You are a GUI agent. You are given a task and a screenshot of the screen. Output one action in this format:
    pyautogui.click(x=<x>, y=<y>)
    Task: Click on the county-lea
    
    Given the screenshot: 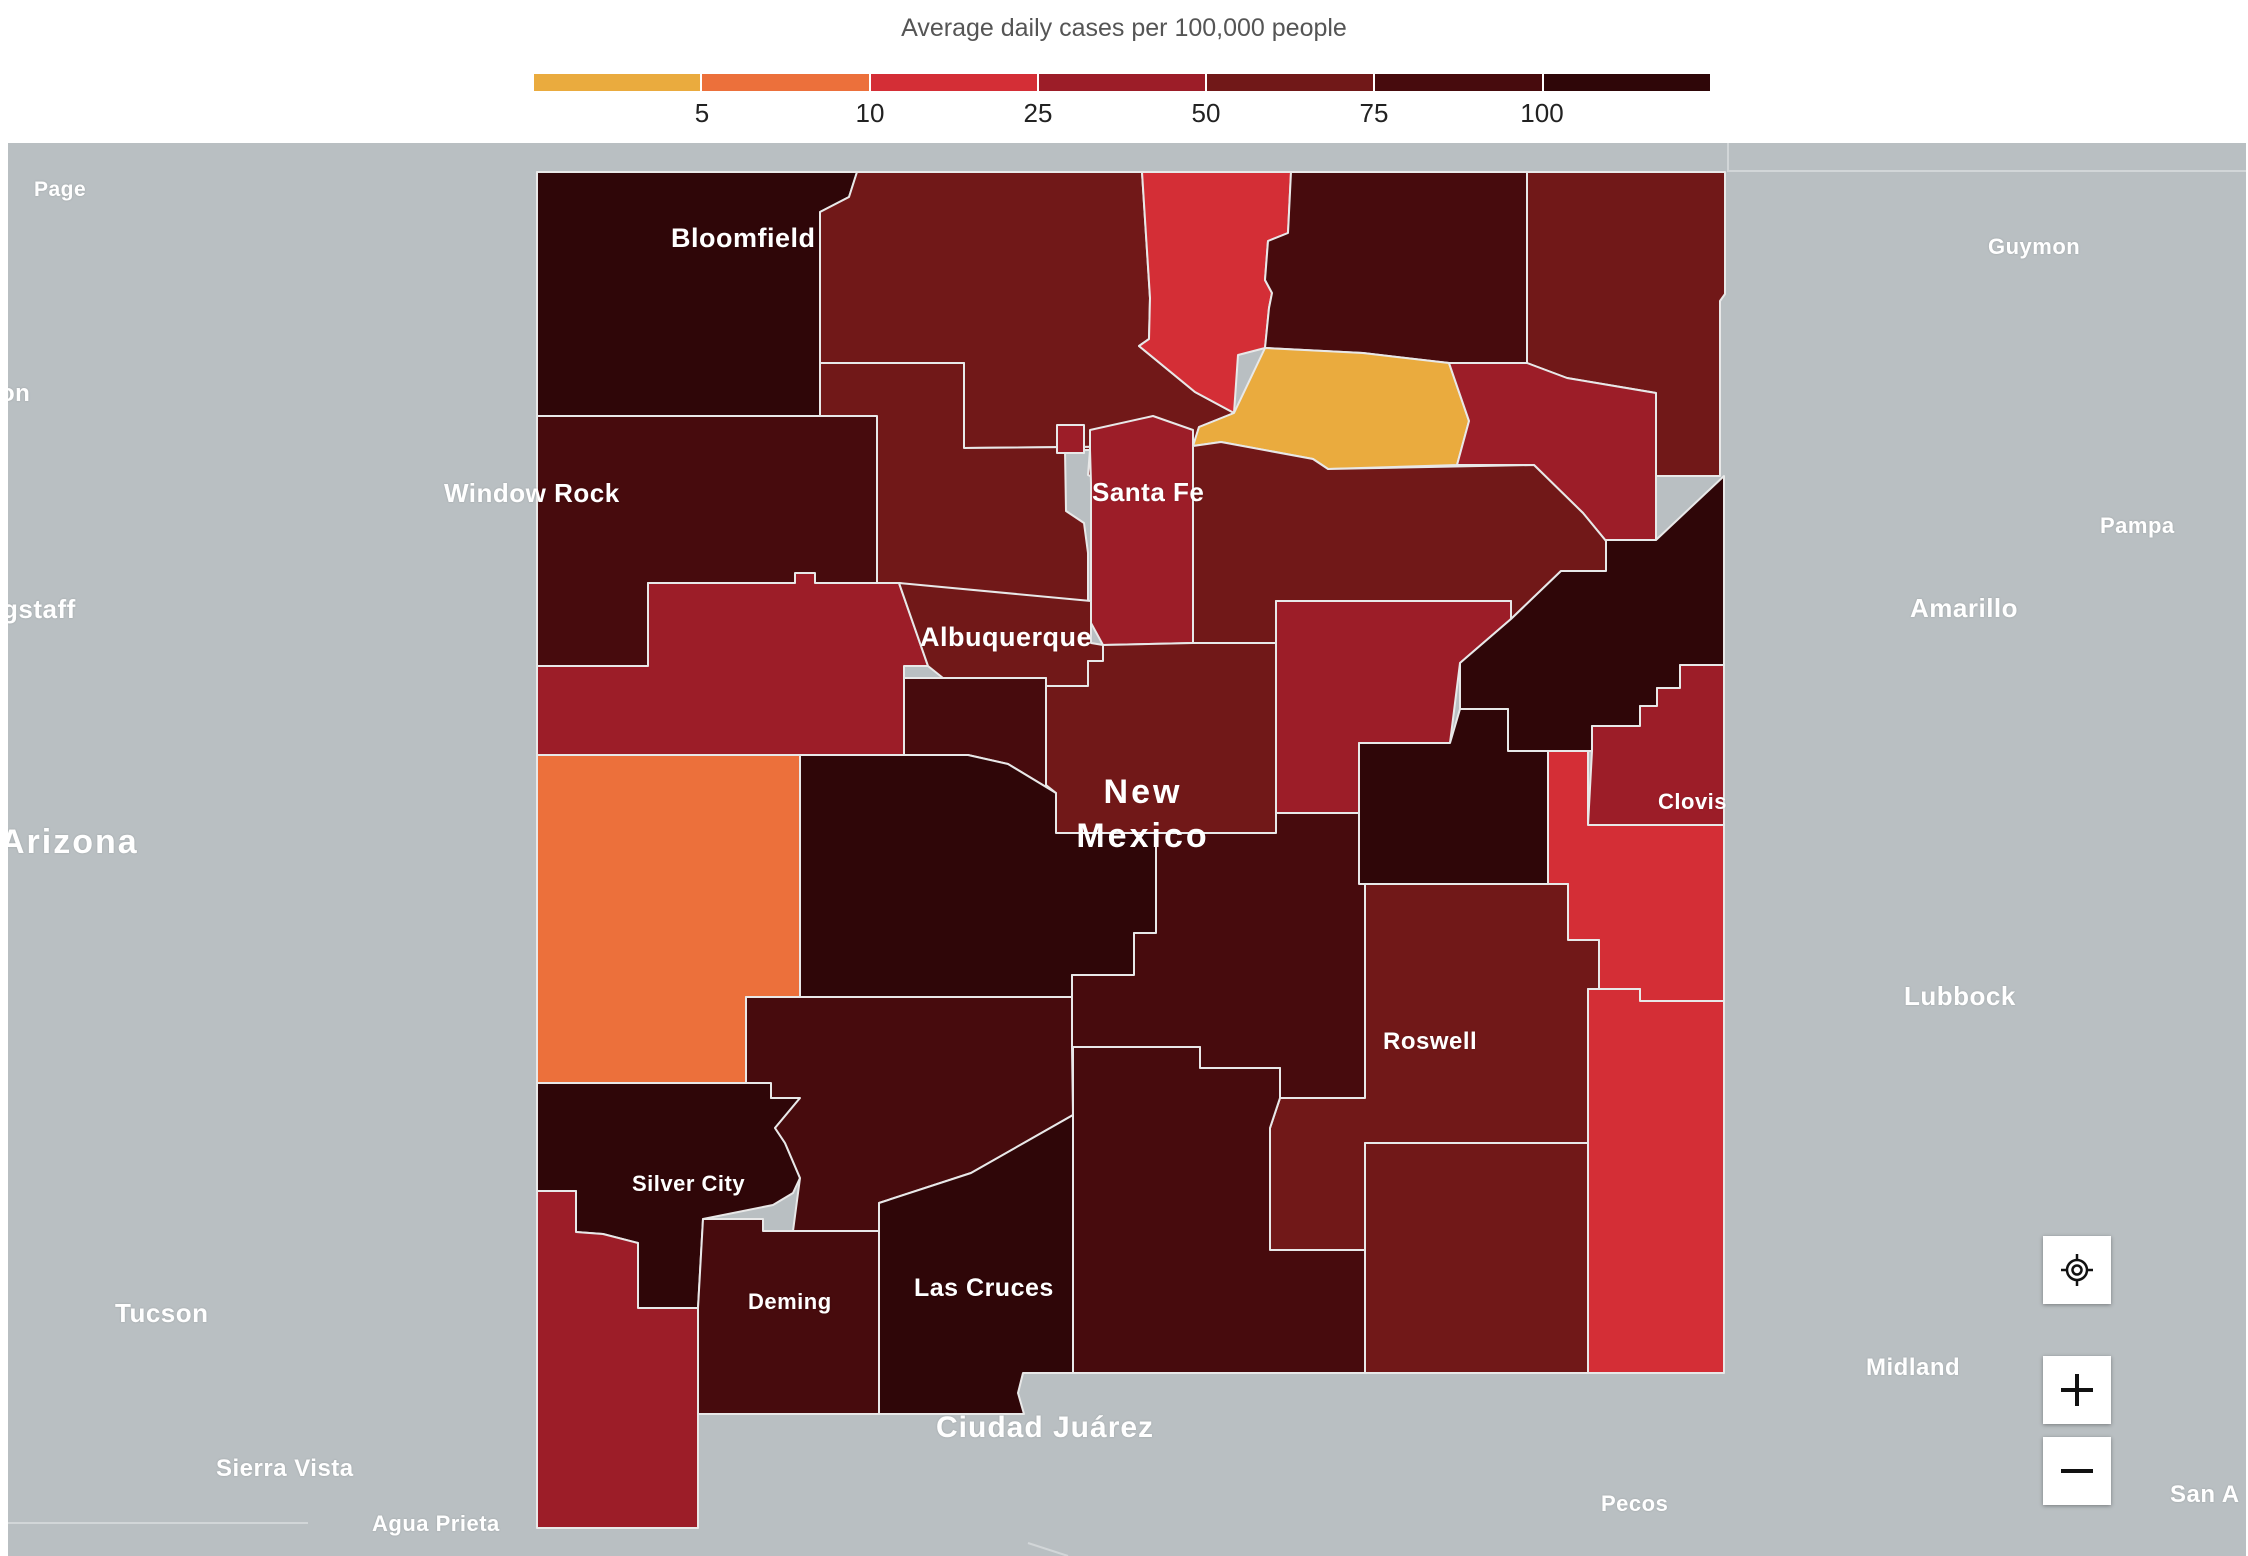 What is the action you would take?
    pyautogui.click(x=1656, y=1181)
    